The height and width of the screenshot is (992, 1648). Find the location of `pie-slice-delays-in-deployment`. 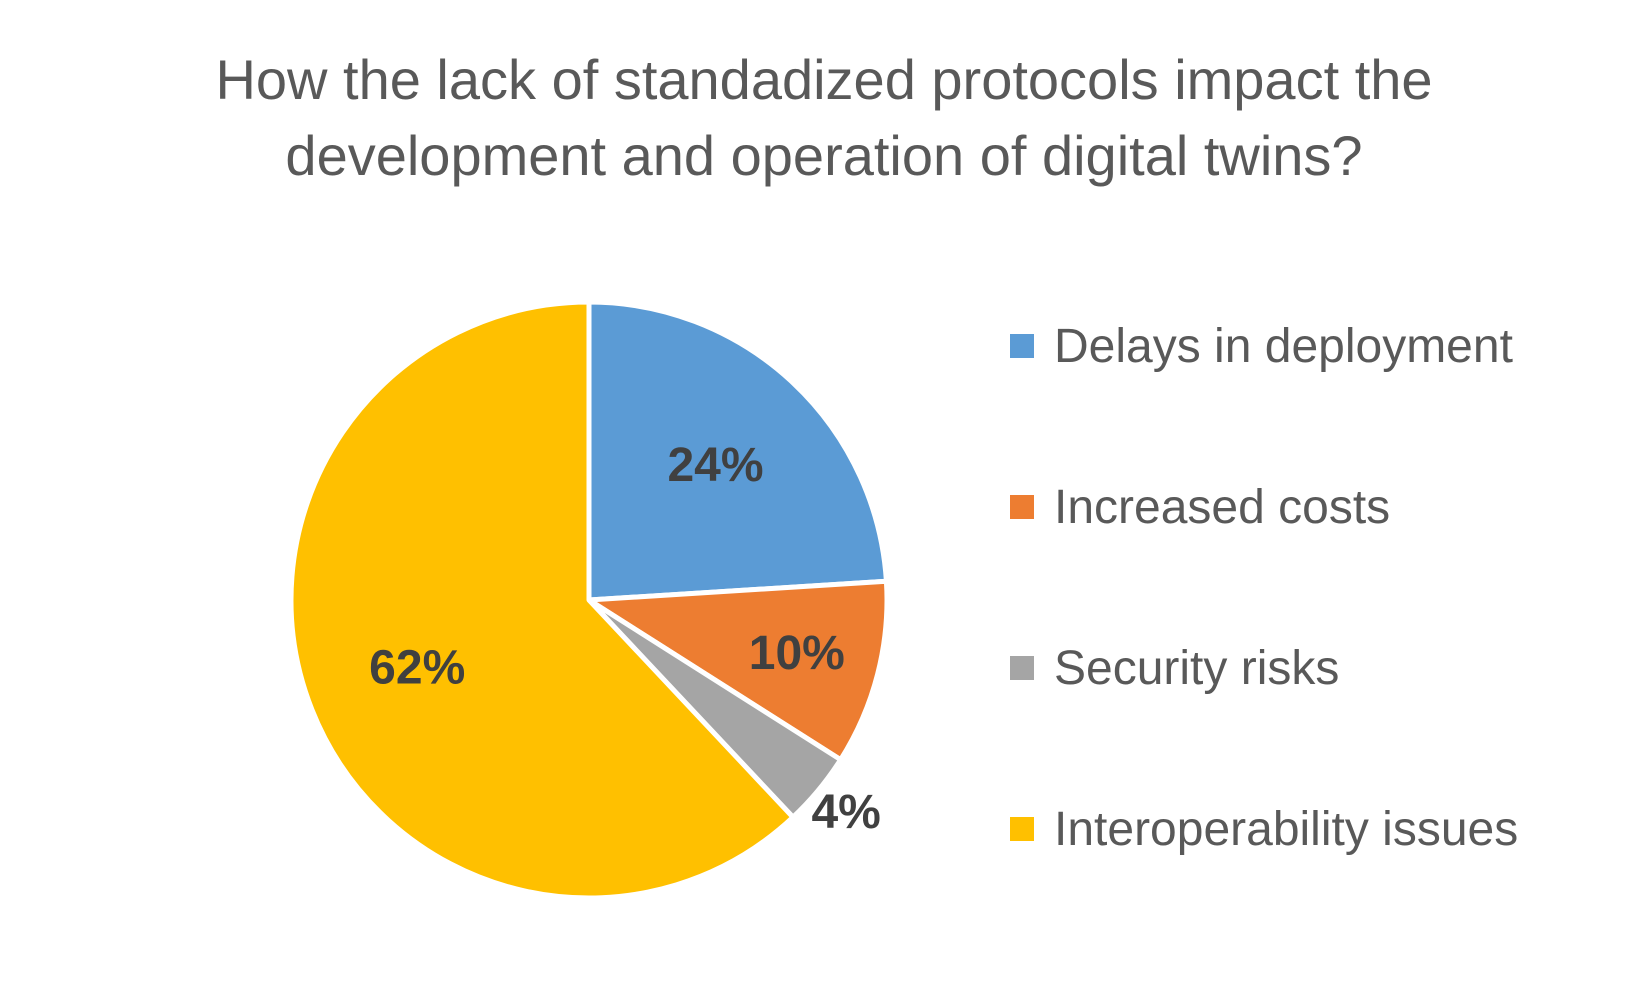

pie-slice-delays-in-deployment is located at coordinates (737, 451).